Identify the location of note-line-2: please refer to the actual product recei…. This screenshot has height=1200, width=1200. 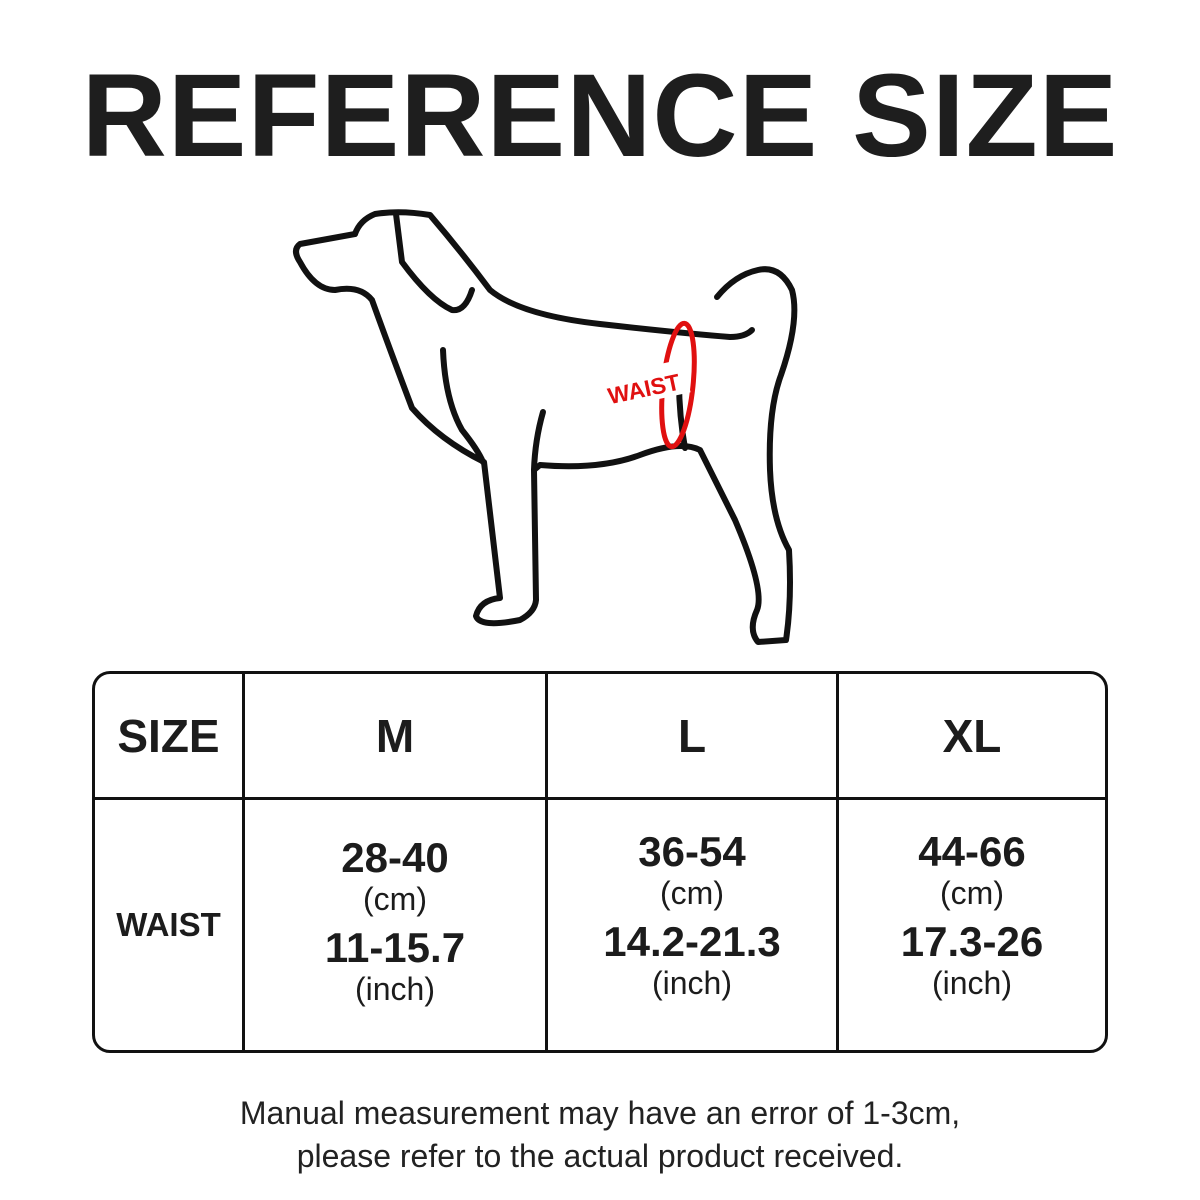
(600, 1156).